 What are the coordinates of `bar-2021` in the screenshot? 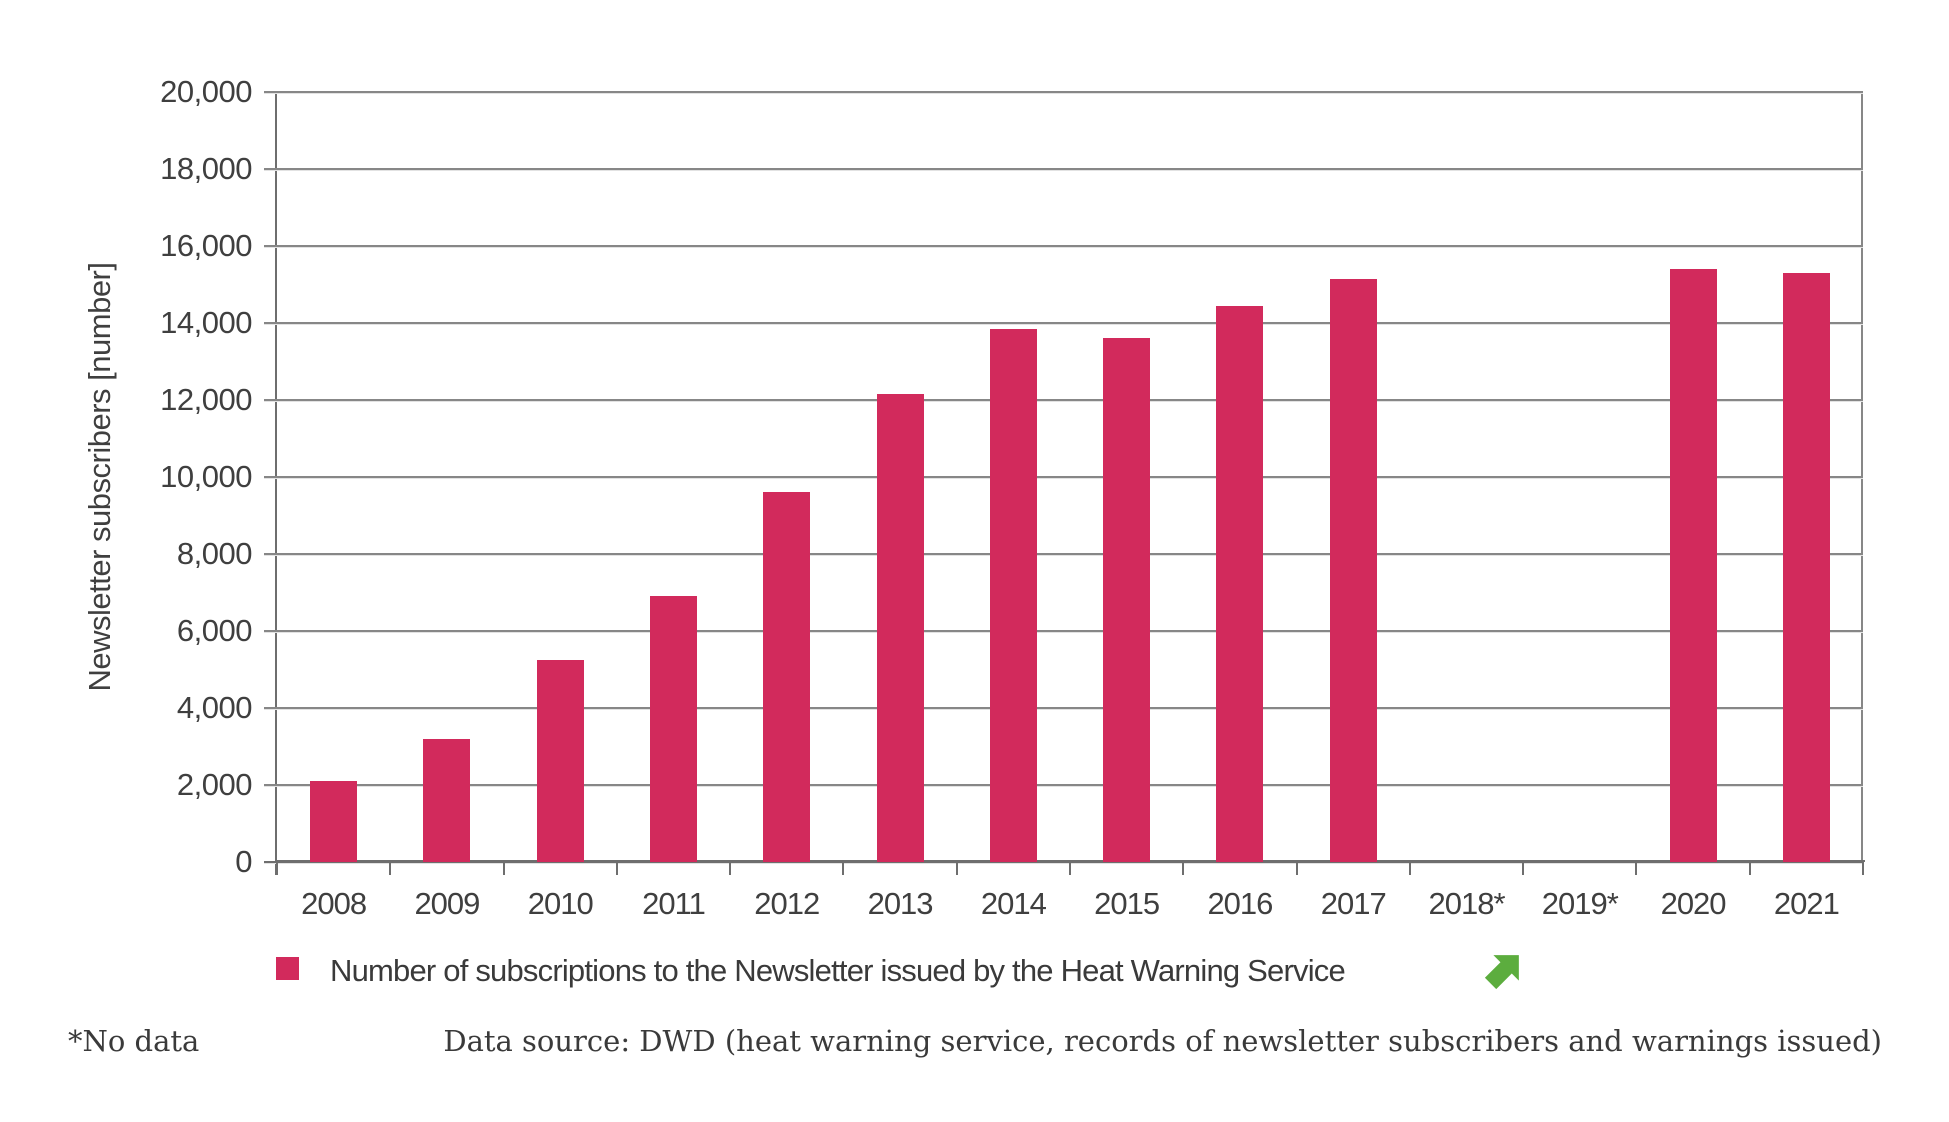 It's located at (1806, 567).